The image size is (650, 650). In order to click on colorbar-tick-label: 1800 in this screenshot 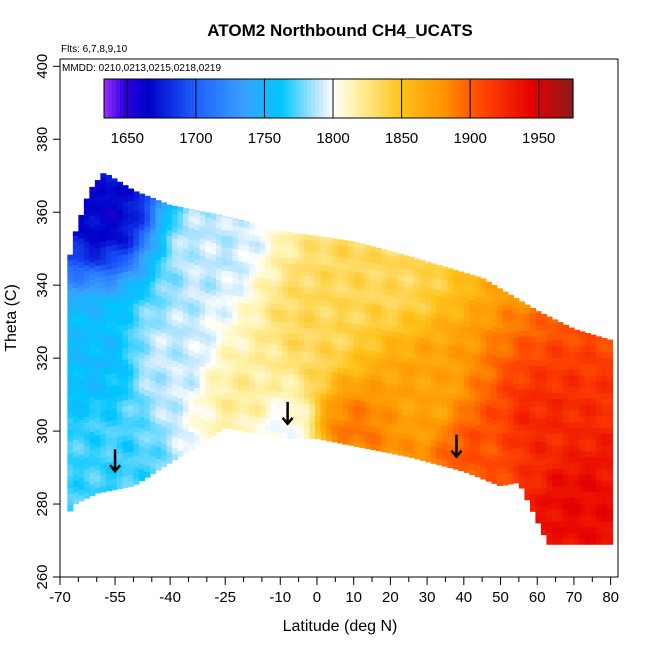, I will do `click(332, 138)`.